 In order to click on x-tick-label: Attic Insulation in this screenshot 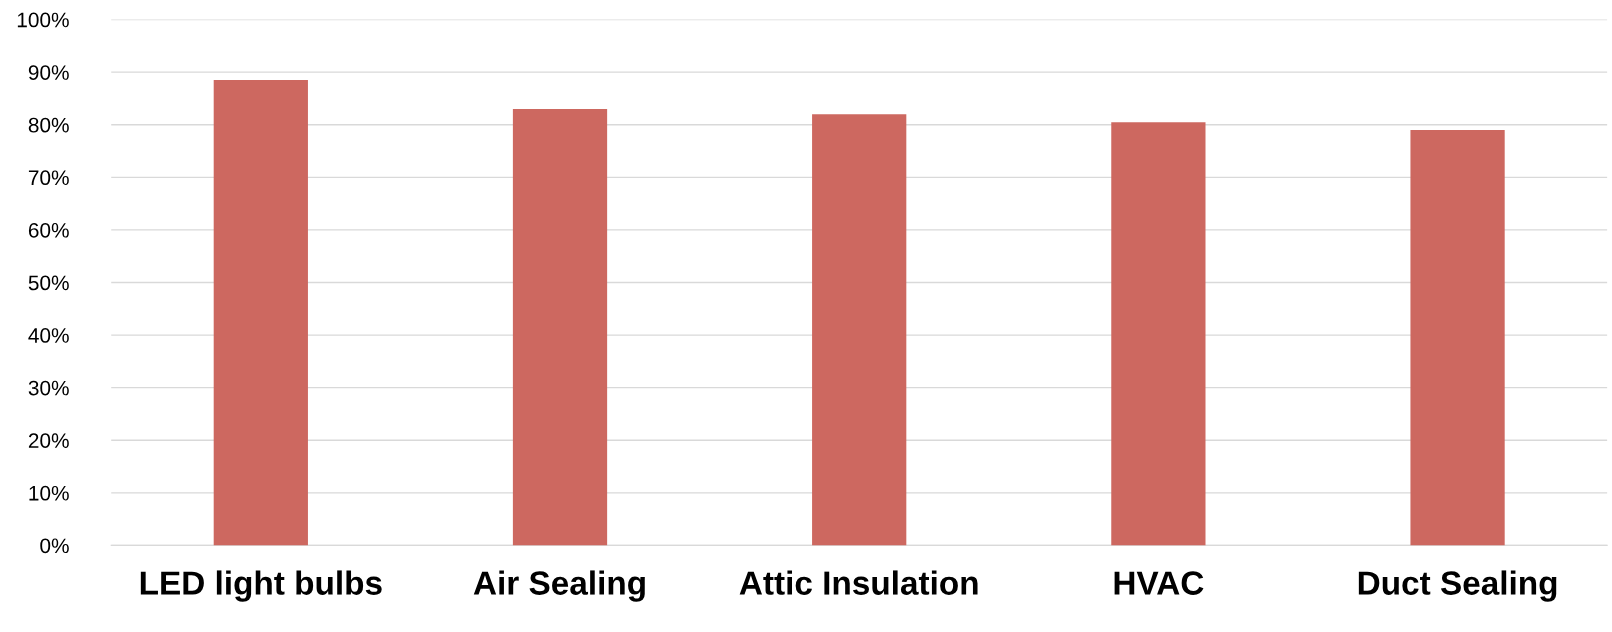, I will do `click(858, 582)`.